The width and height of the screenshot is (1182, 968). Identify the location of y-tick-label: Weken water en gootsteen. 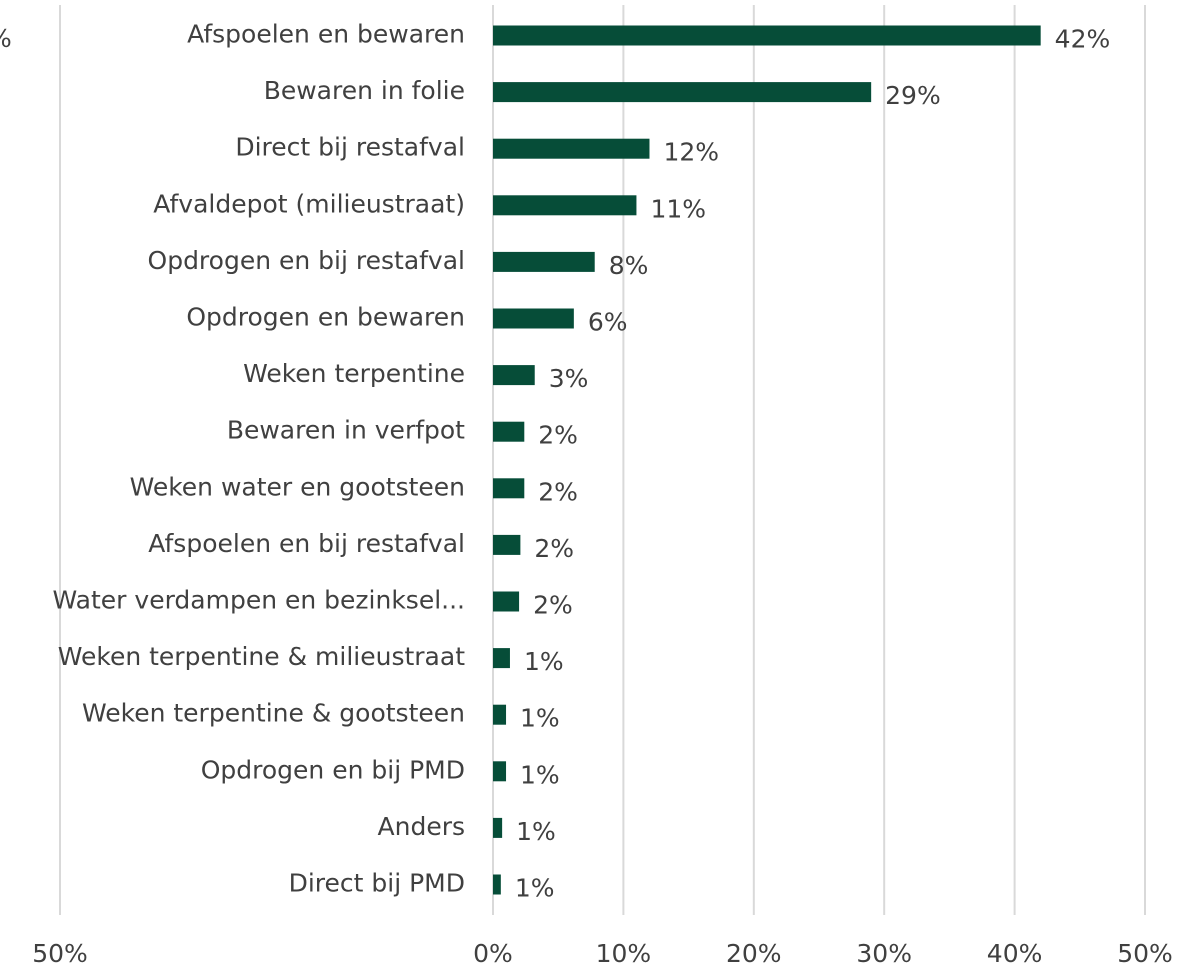
(297, 486).